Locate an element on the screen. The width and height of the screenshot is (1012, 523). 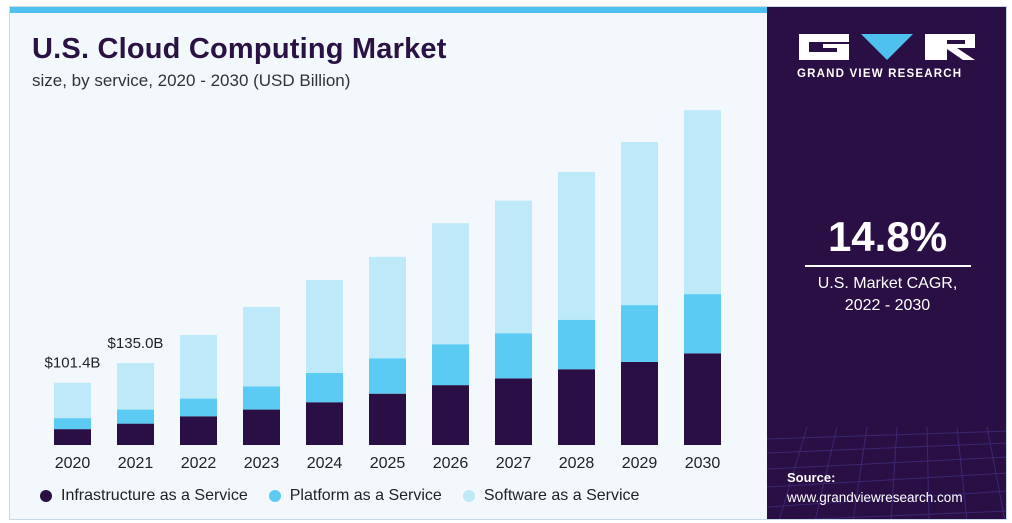
grand-view-research-logo: GRAND VIEW RESEARCH is located at coordinates (887, 56).